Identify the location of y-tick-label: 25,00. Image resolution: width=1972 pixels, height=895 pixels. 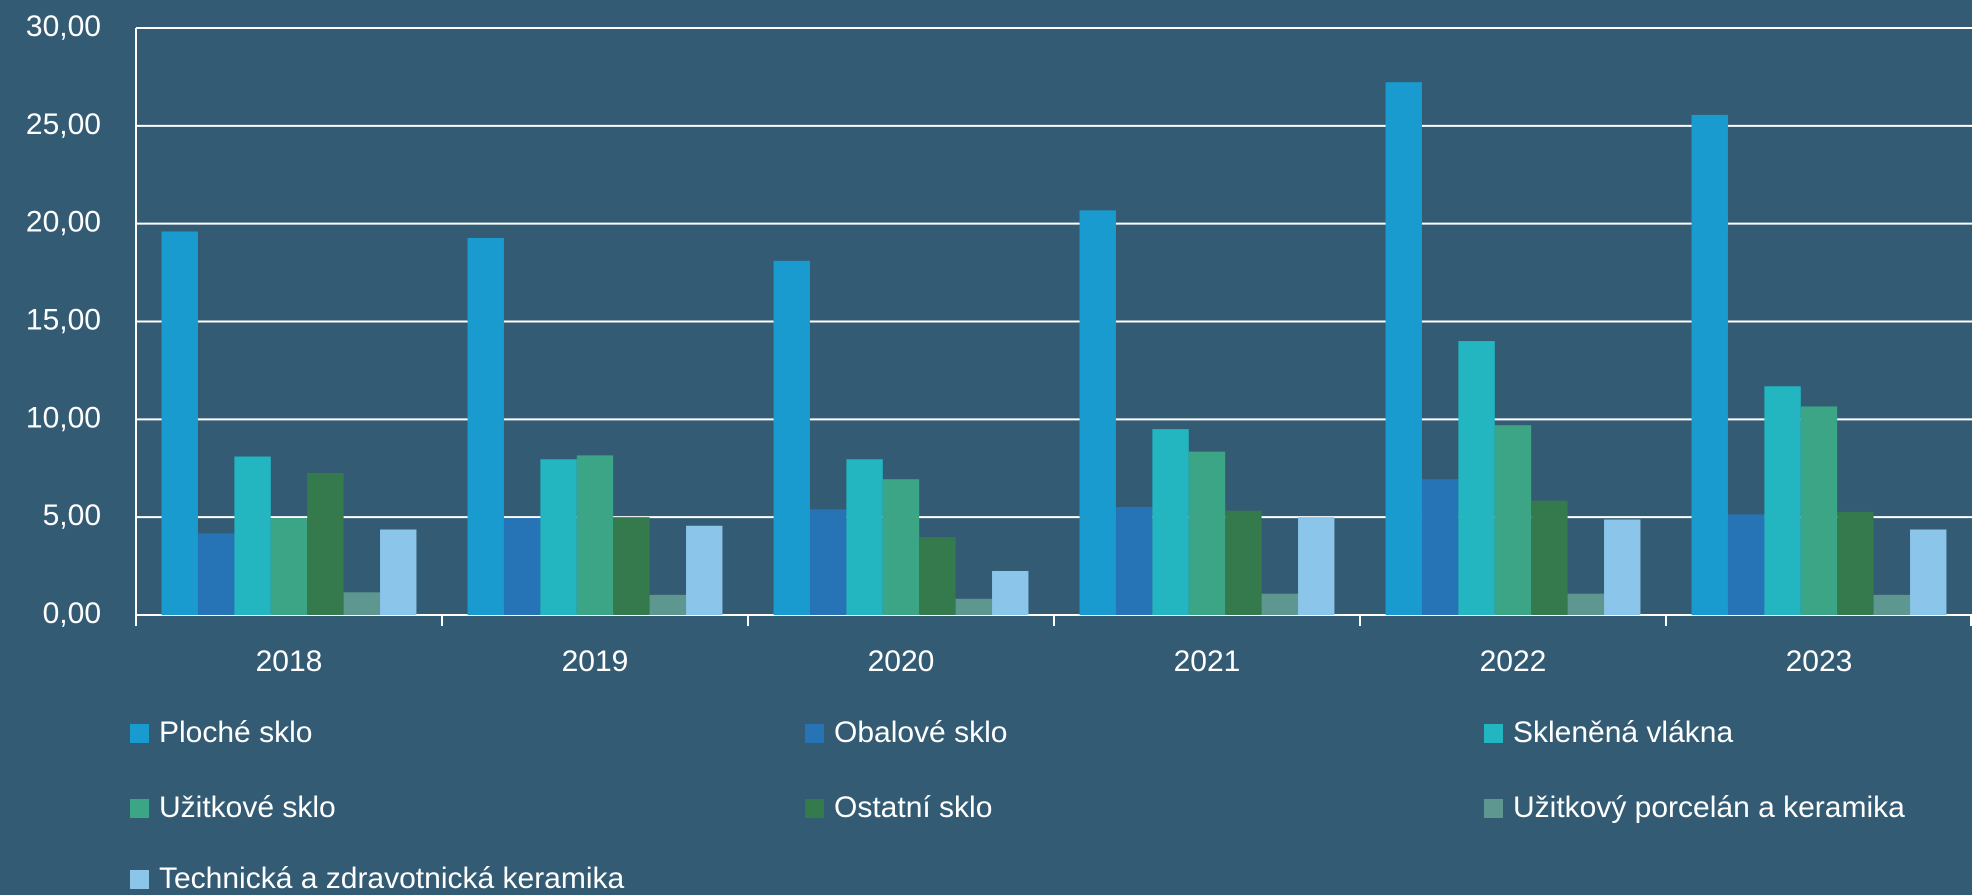
(63, 124).